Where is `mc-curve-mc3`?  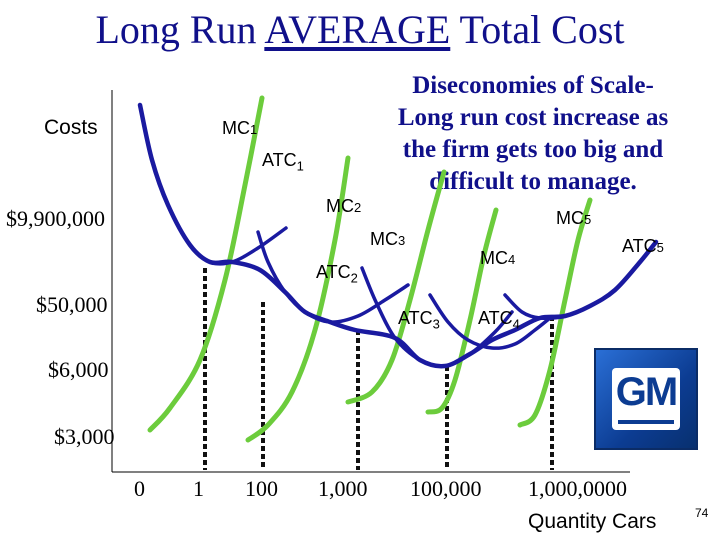 mc-curve-mc3 is located at coordinates (396, 287).